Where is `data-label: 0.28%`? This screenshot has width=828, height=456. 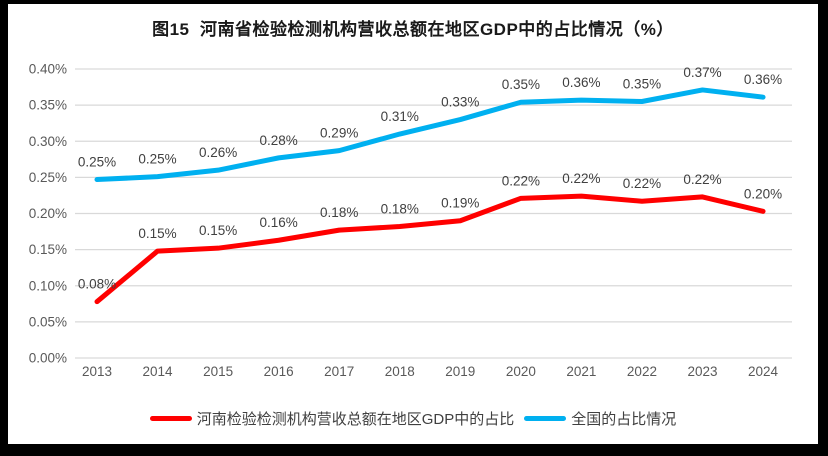
data-label: 0.28% is located at coordinates (279, 140).